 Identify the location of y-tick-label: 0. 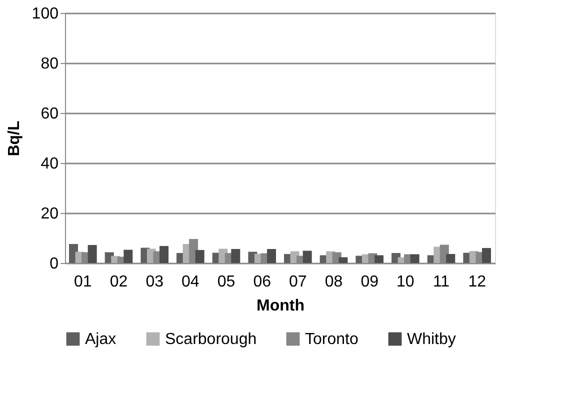
(54, 264).